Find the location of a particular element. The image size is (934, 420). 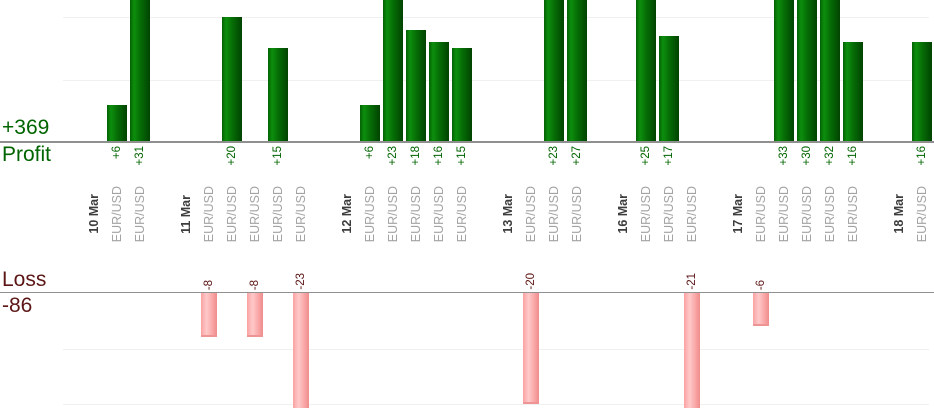

date-label-text: 16 Mar is located at coordinates (622, 214).